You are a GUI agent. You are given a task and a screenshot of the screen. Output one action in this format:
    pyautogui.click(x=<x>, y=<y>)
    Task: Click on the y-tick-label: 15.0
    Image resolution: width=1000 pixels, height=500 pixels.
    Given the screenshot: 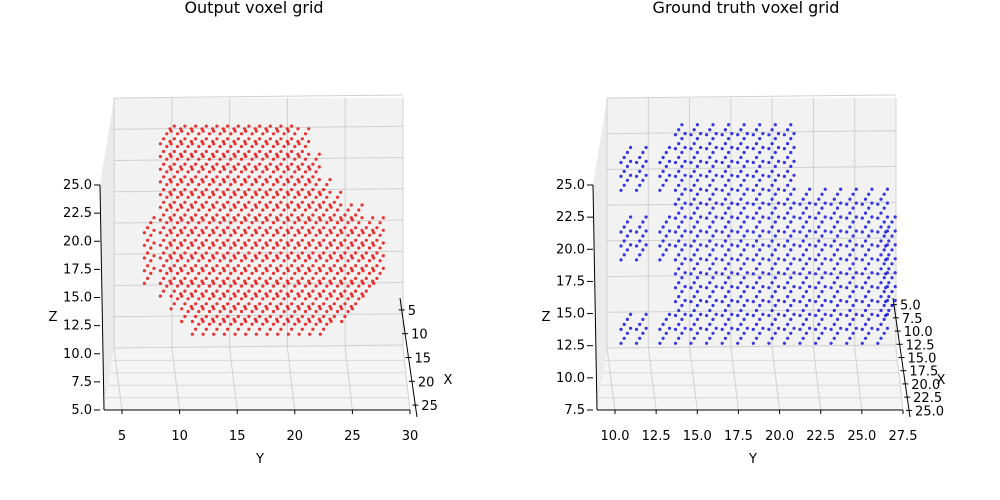 What is the action you would take?
    pyautogui.click(x=697, y=436)
    